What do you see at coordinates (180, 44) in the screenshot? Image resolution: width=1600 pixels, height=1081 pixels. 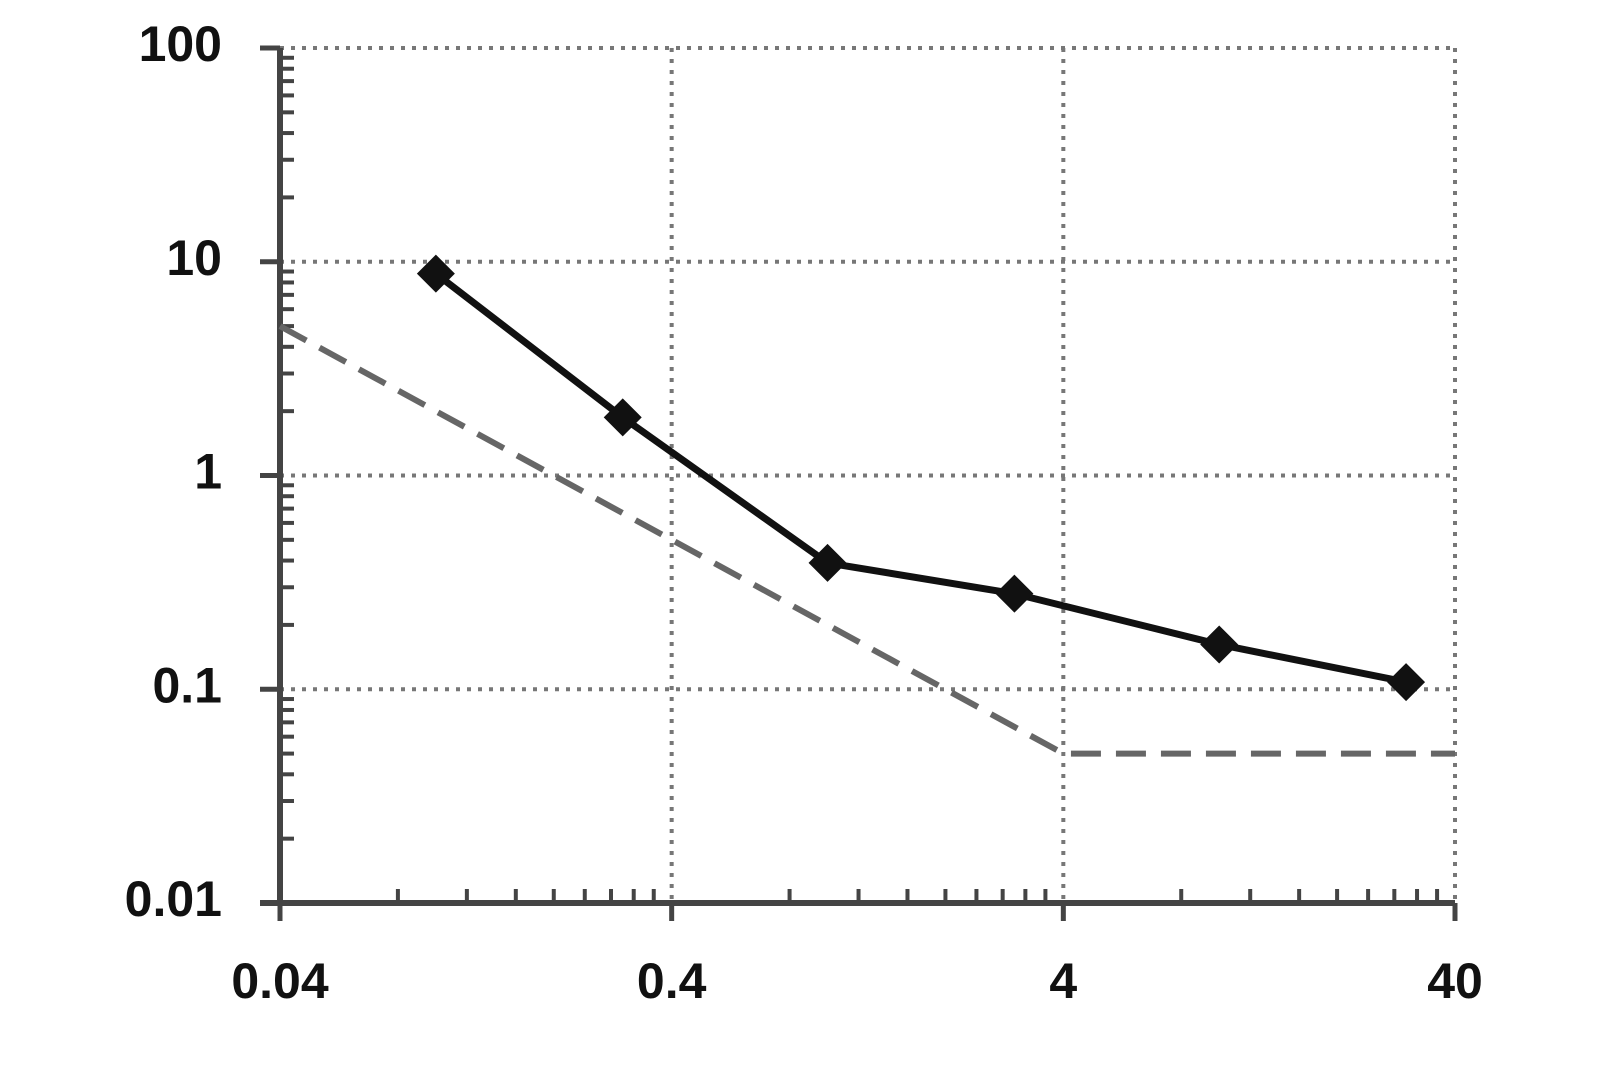 I see `y-tick-label: 100` at bounding box center [180, 44].